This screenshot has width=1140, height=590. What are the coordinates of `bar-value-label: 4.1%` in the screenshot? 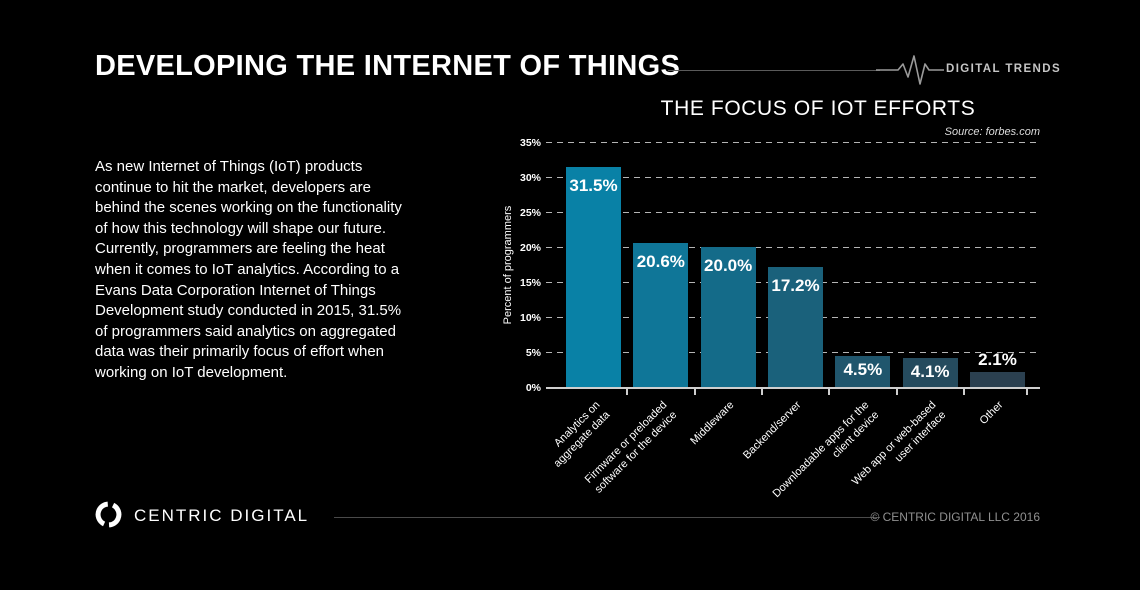 It's located at (930, 372).